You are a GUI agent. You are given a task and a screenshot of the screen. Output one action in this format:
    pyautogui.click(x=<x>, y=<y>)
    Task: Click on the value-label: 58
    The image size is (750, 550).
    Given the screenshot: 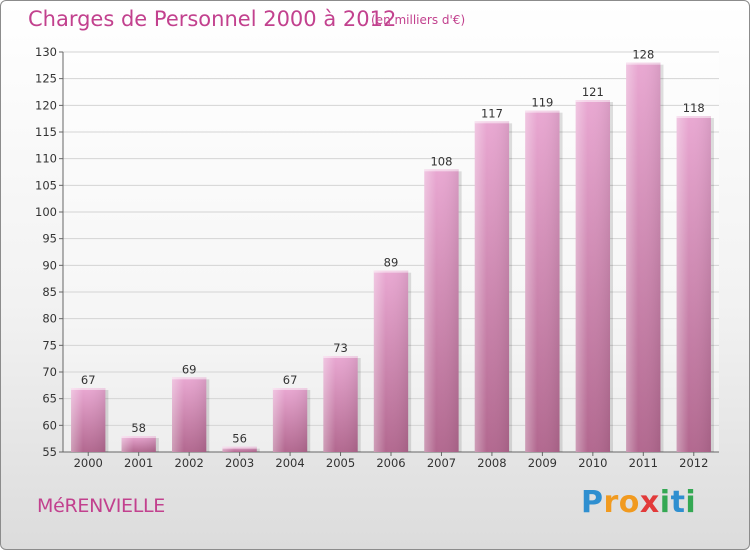 What is the action you would take?
    pyautogui.click(x=138, y=428)
    